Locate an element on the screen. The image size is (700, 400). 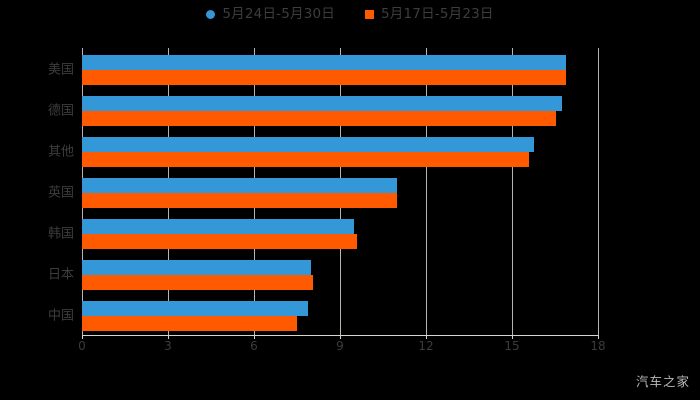
x-tick-label: 9 is located at coordinates (340, 346).